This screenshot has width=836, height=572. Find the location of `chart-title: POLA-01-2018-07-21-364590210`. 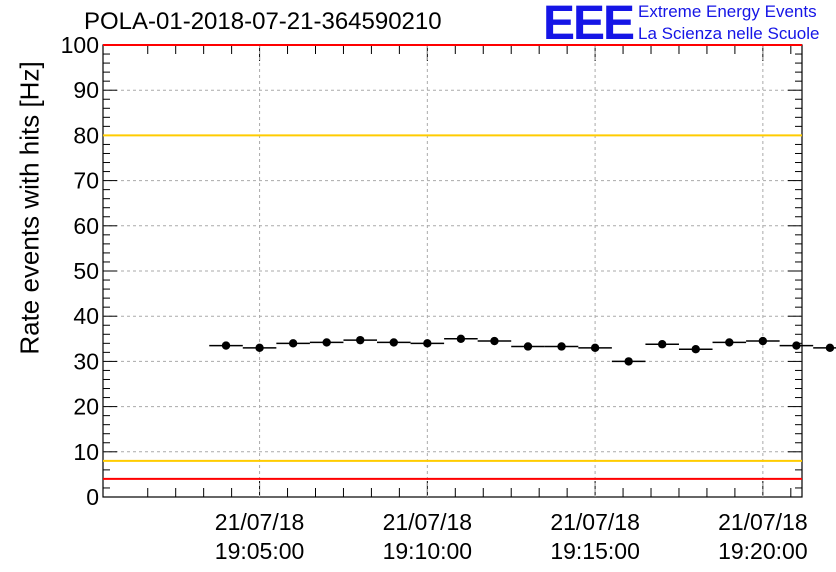

chart-title: POLA-01-2018-07-21-364590210 is located at coordinates (263, 21).